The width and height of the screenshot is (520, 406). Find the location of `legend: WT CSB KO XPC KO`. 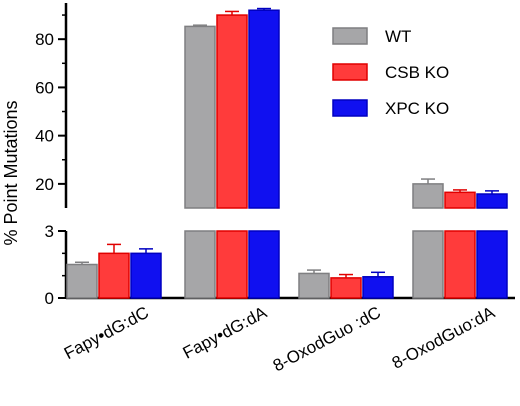

legend: WT CSB KO XPC KO is located at coordinates (390, 72).